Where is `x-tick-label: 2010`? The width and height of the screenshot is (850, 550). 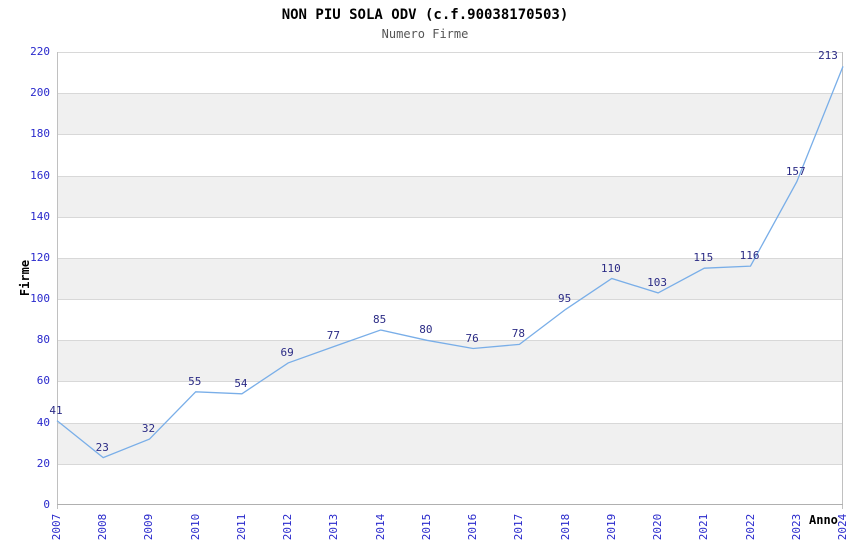 x-tick-label: 2010 is located at coordinates (195, 527).